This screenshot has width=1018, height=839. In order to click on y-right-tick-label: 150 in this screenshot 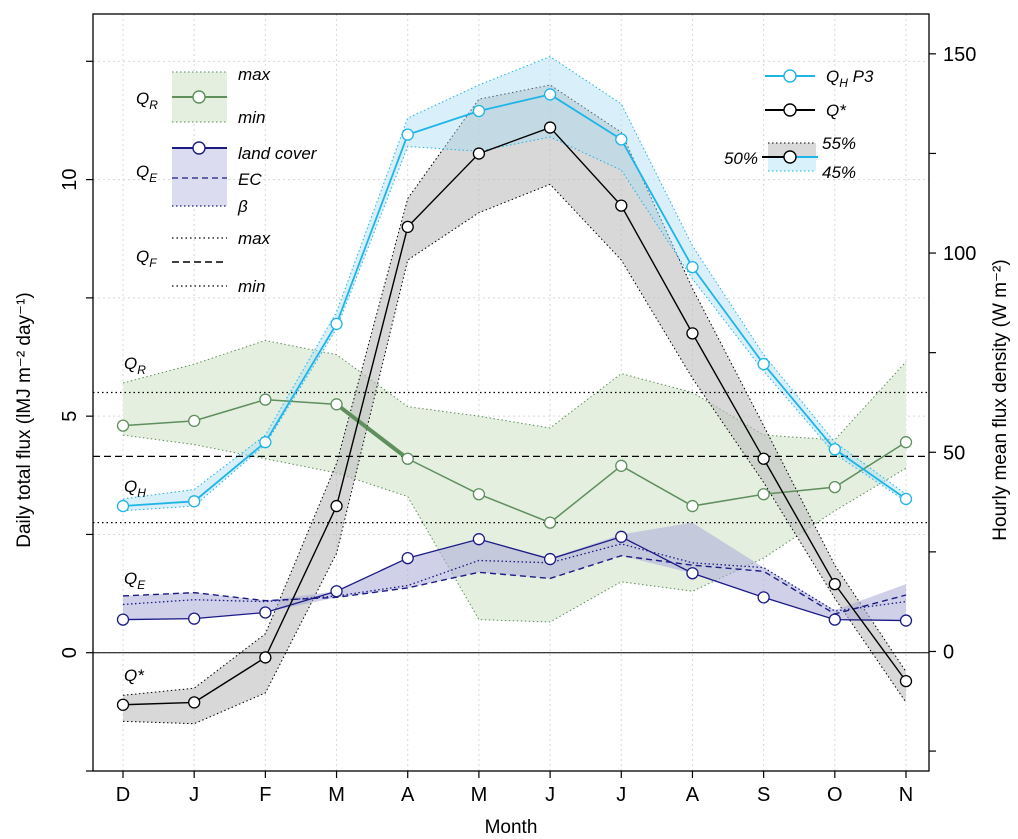, I will do `click(959, 55)`.